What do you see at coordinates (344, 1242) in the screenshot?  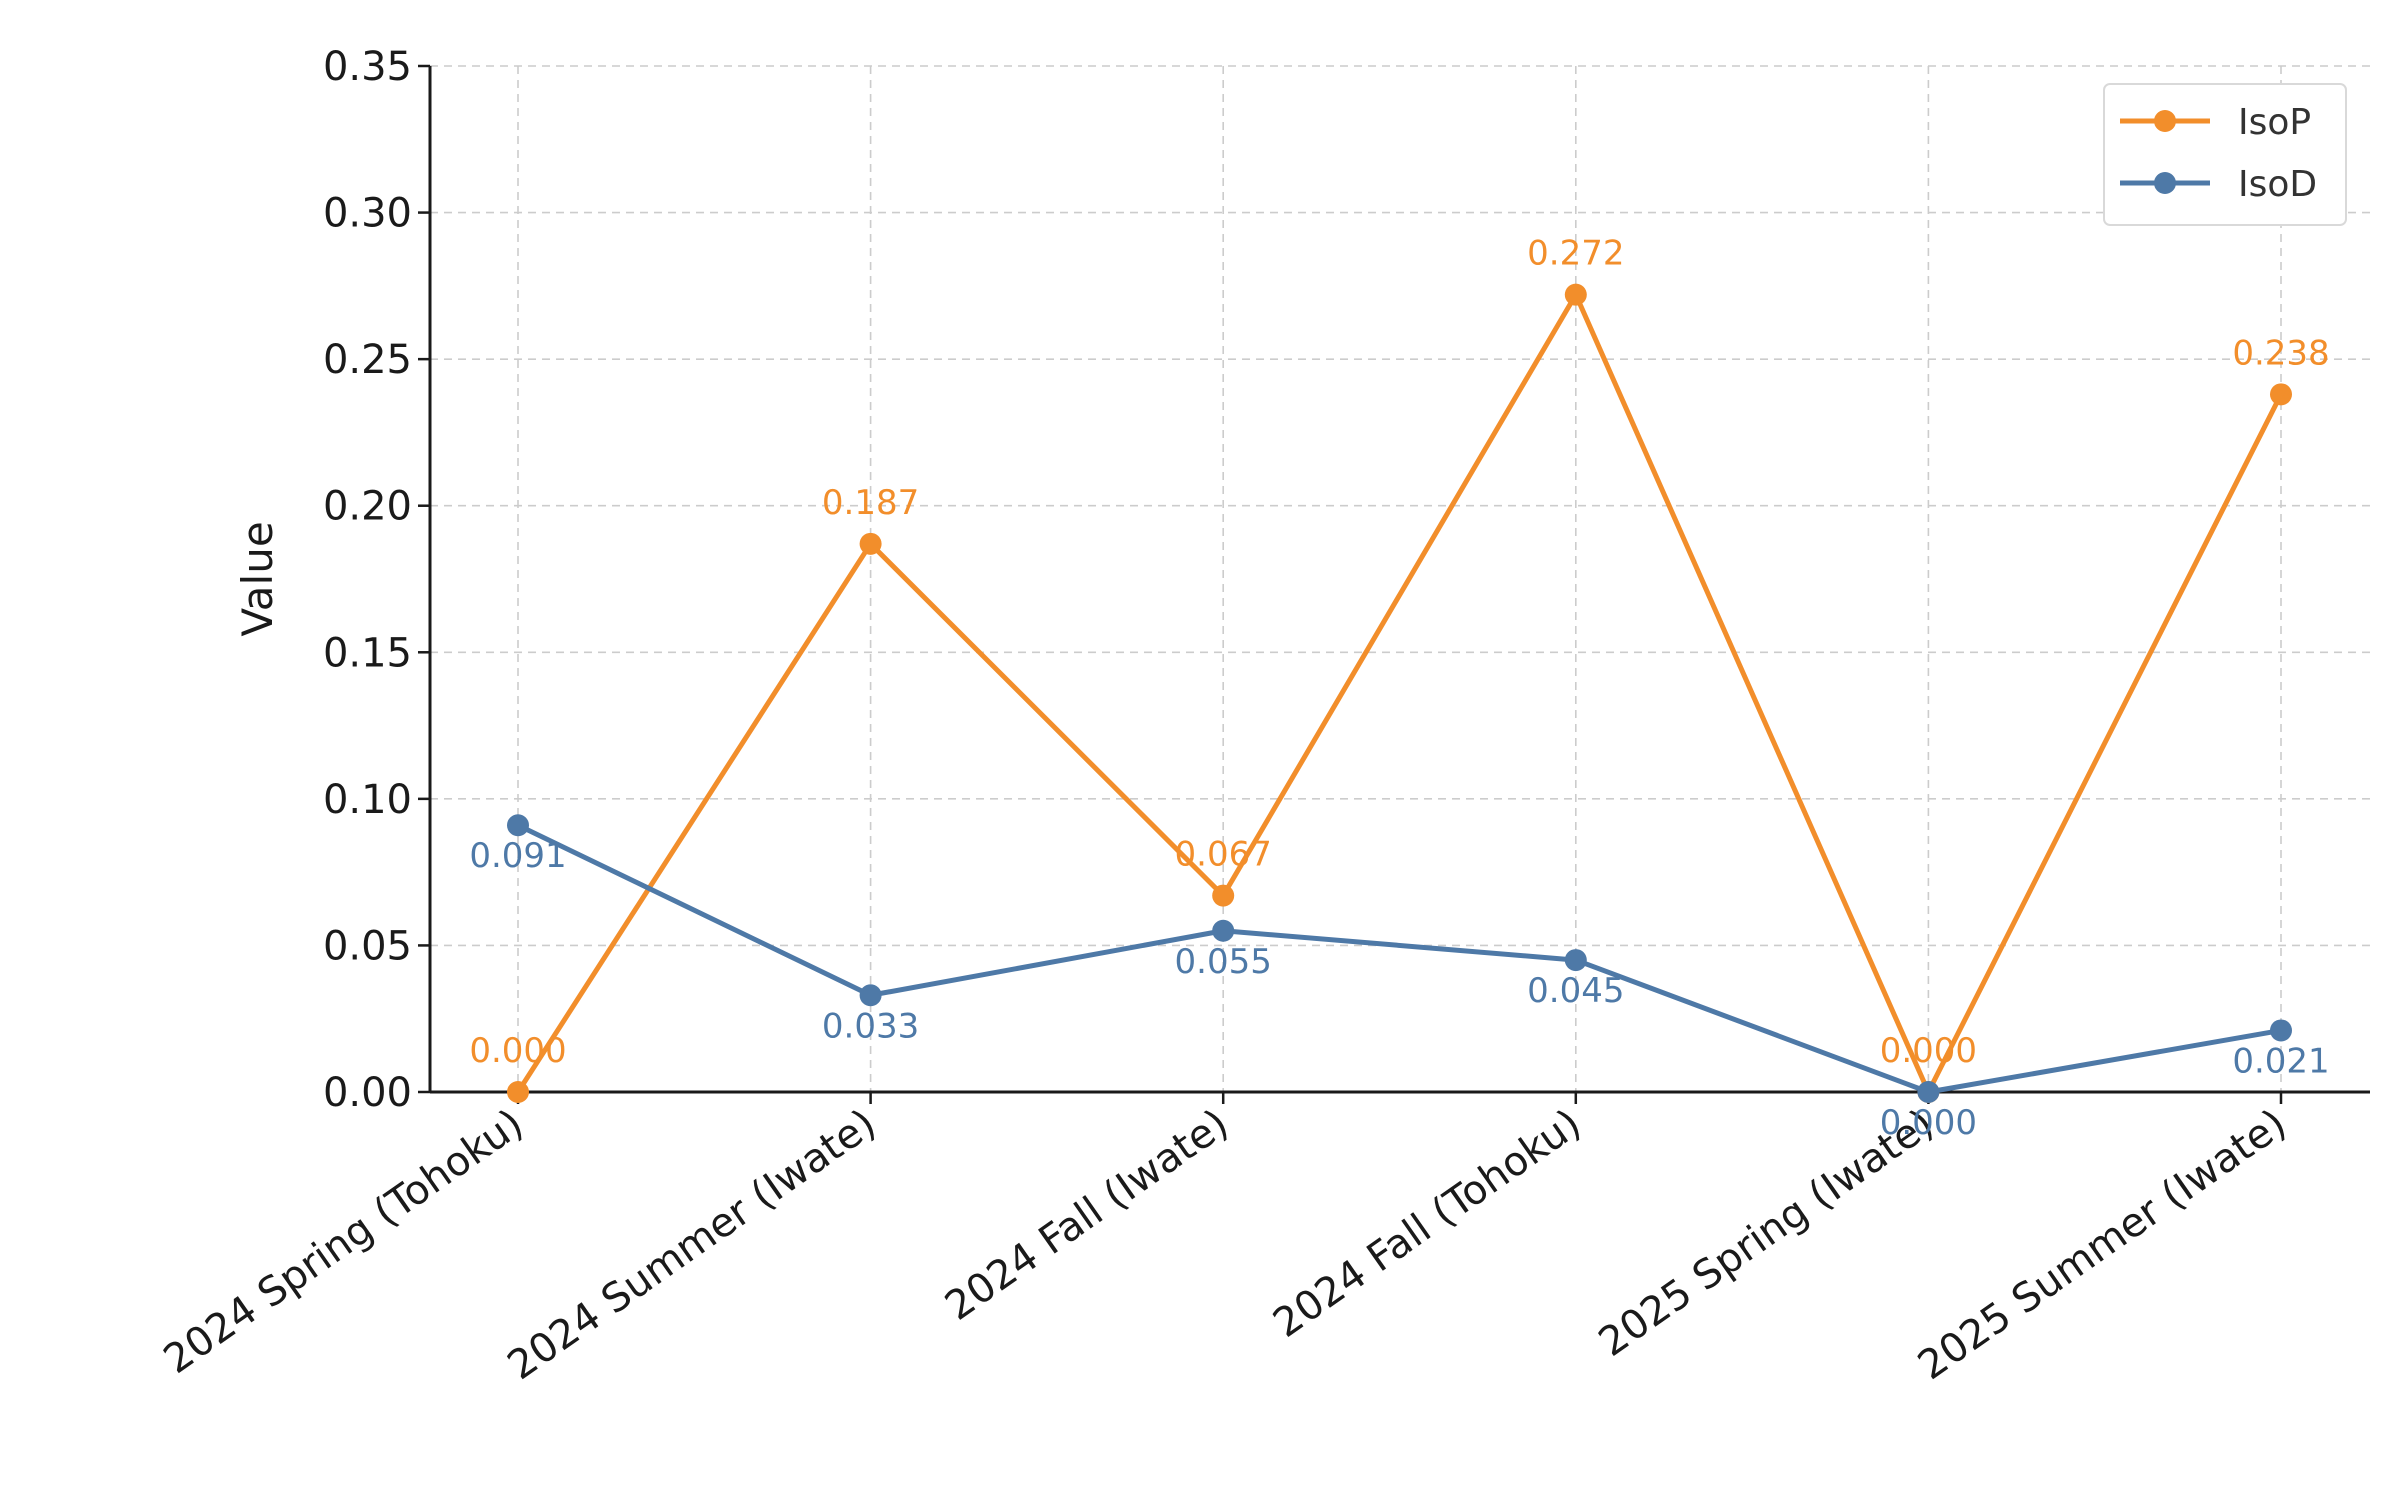 I see `x-tick-label: 2024 Spring (Tohoku)` at bounding box center [344, 1242].